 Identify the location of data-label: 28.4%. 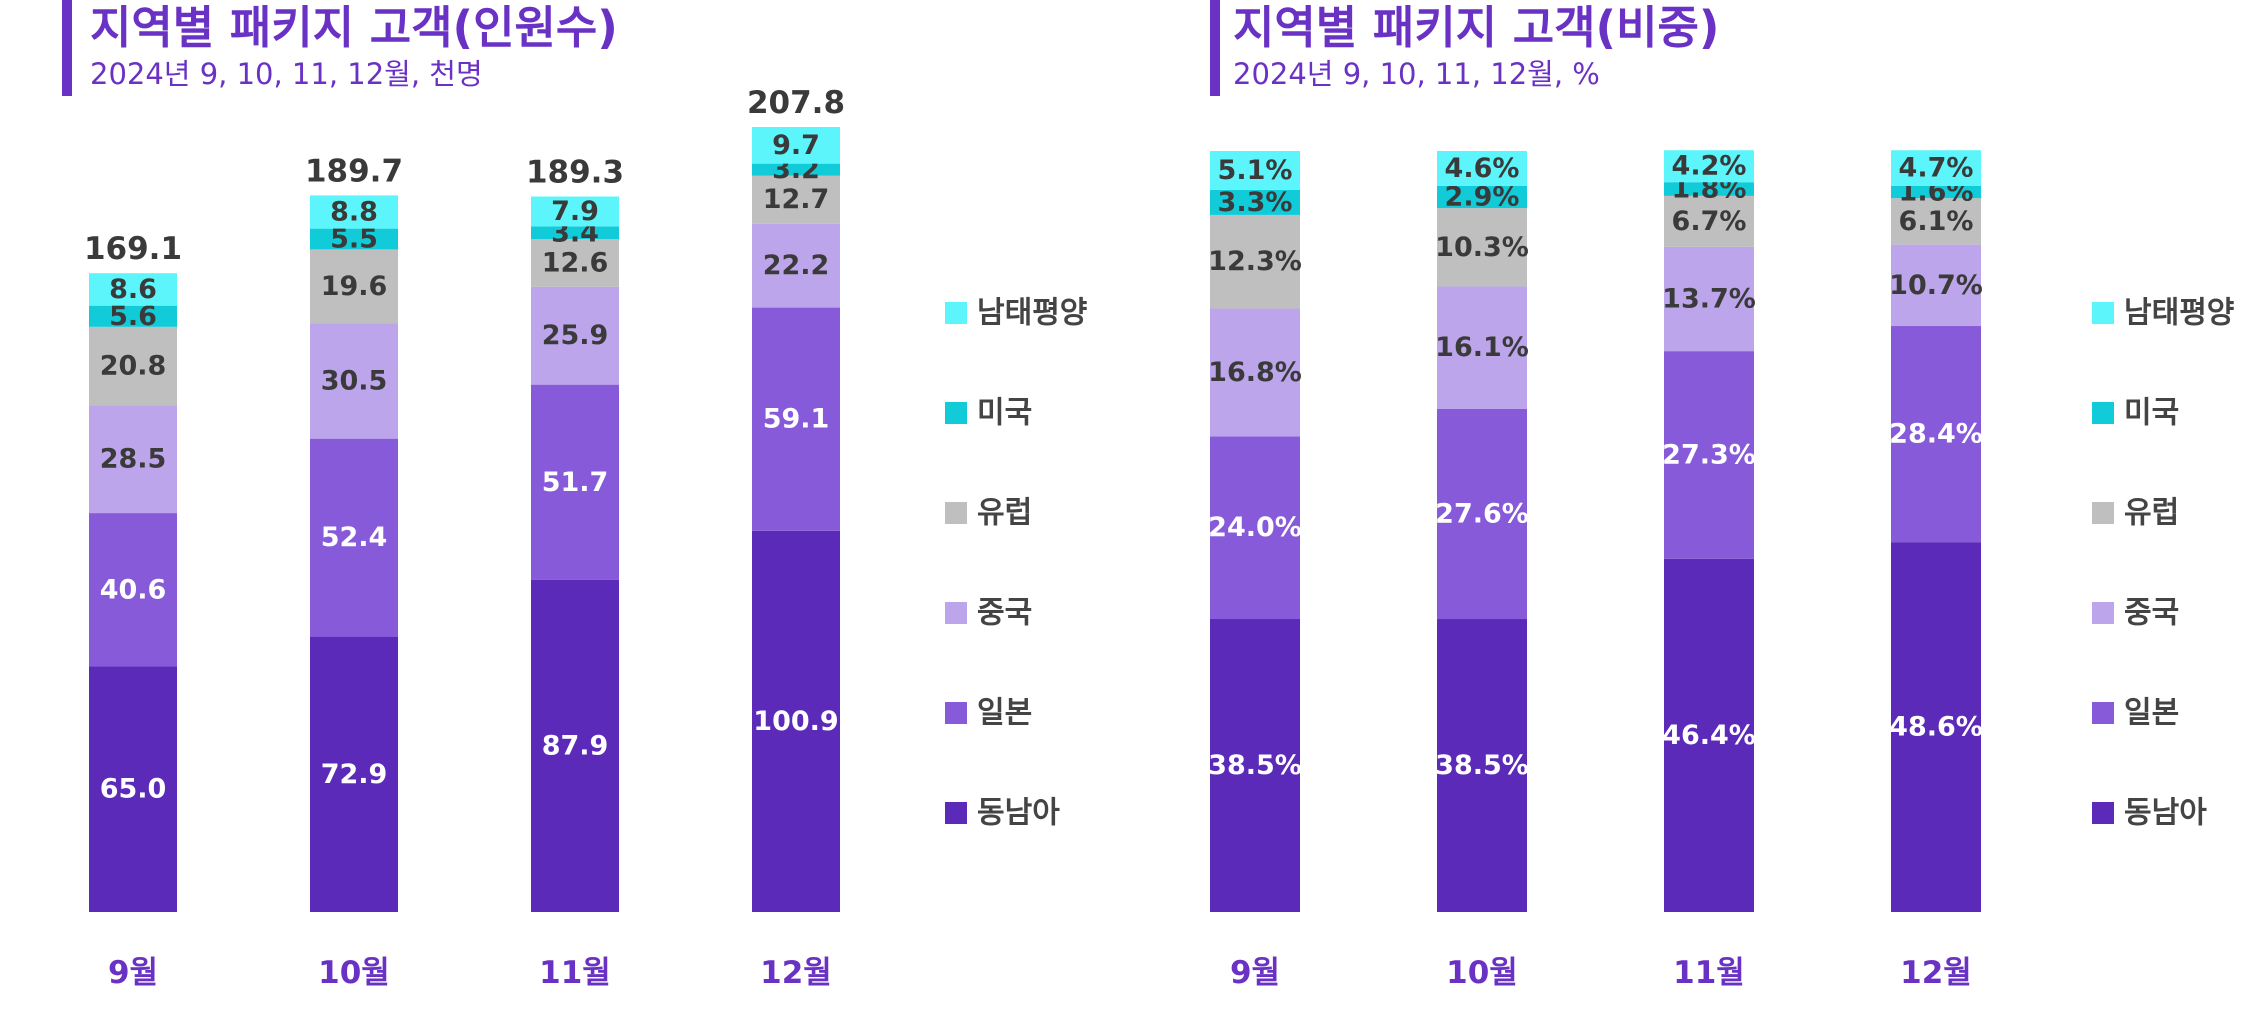
(1936, 434).